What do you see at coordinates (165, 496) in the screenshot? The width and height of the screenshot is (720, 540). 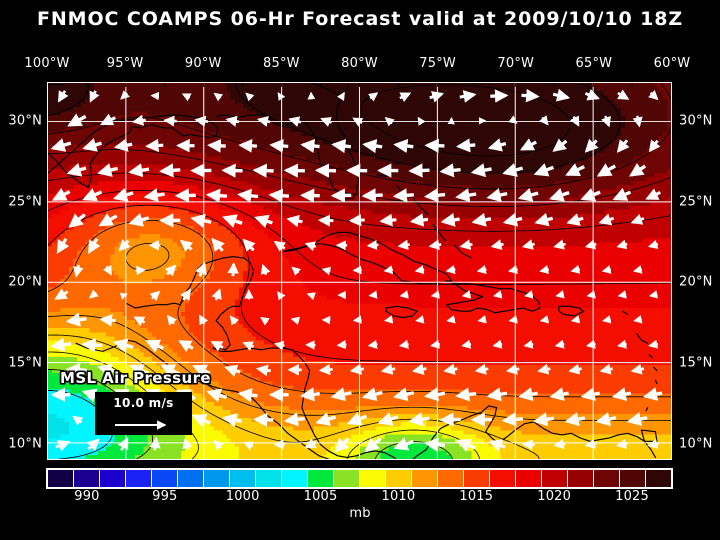 I see `colorbar-tick-995: 995` at bounding box center [165, 496].